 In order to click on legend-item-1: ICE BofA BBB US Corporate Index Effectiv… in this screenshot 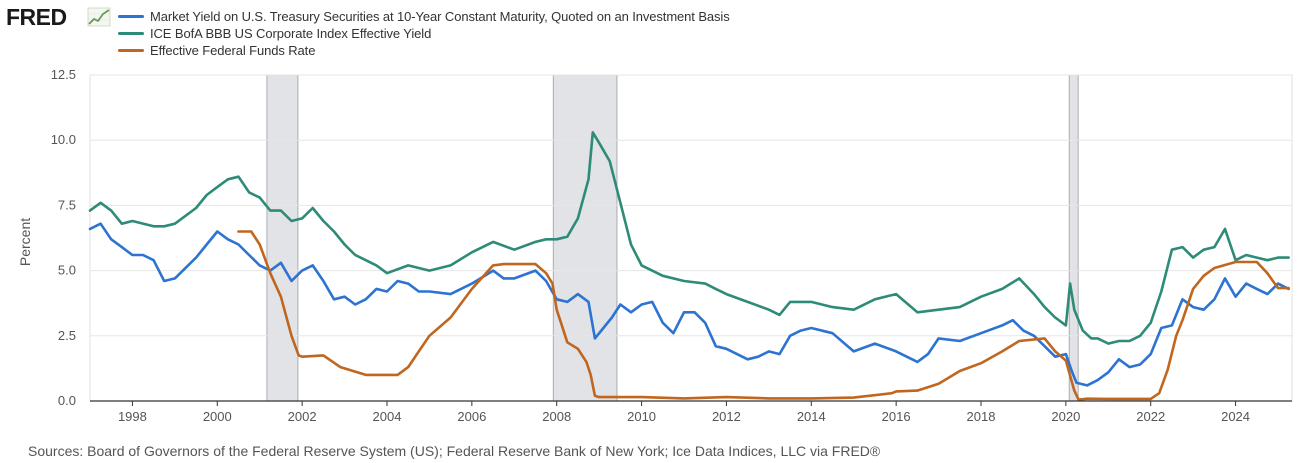, I will do `click(424, 33)`.